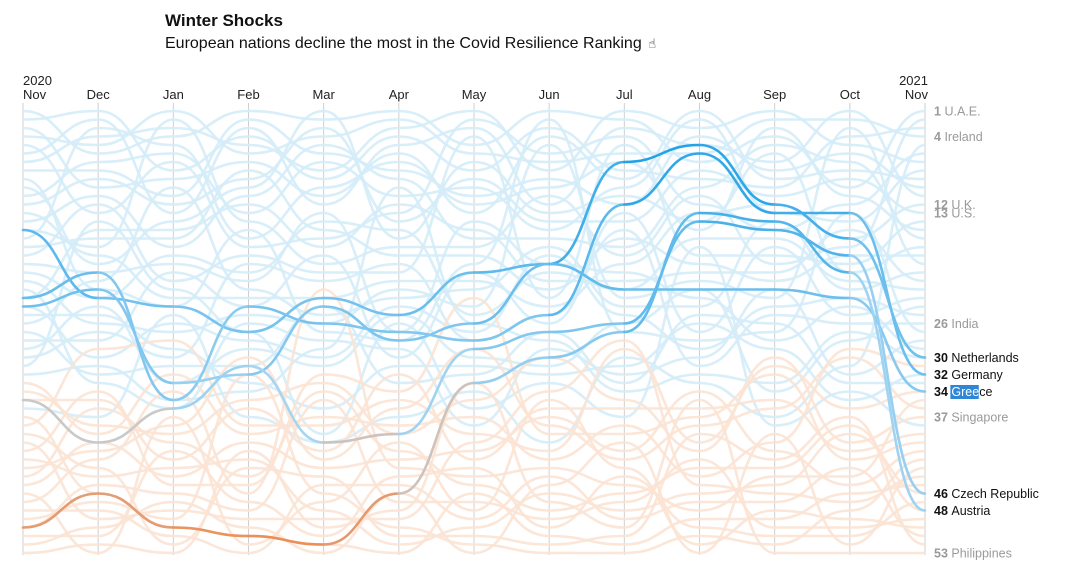 This screenshot has width=1069, height=584. What do you see at coordinates (173, 94) in the screenshot?
I see `month-label: Jan` at bounding box center [173, 94].